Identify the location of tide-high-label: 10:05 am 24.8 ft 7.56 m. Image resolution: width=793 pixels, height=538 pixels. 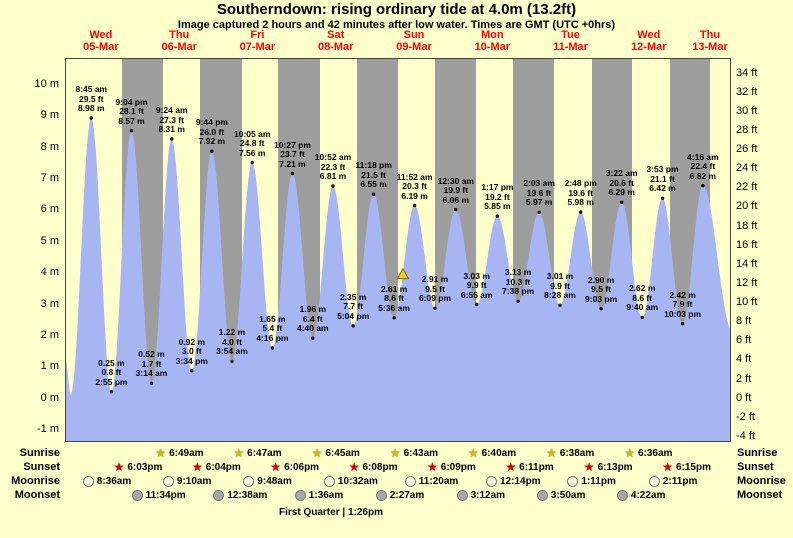
(252, 143).